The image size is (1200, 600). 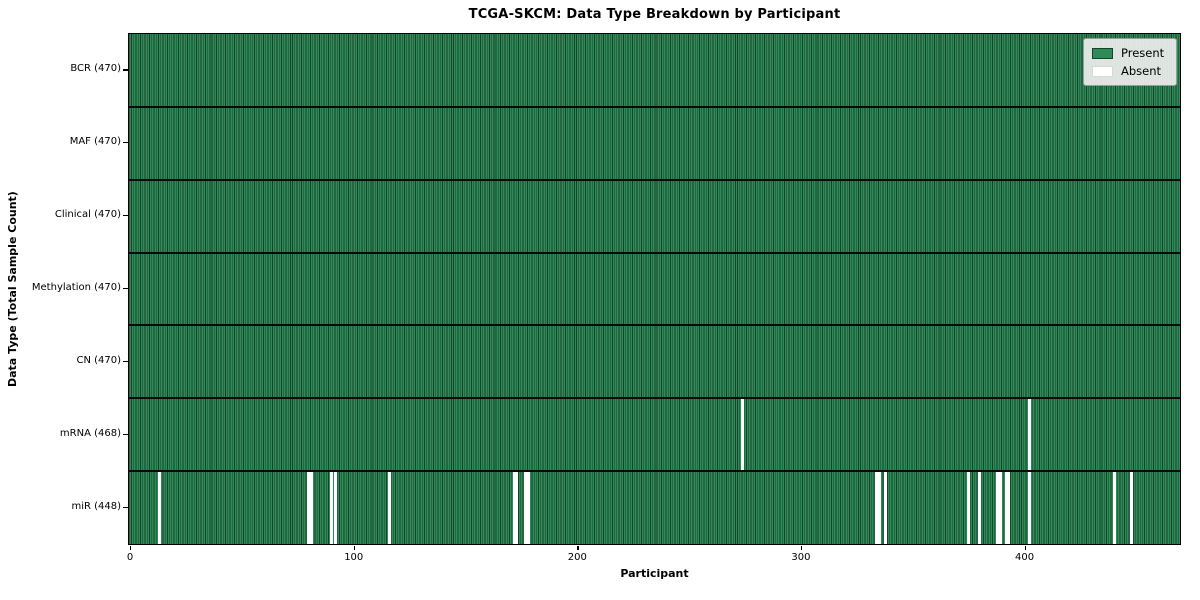 I want to click on ytick-label: mRNA (468), so click(x=90, y=433).